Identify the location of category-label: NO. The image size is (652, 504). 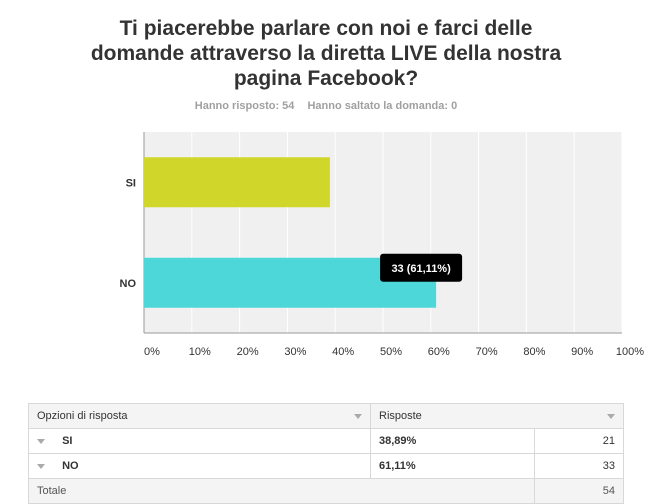
(128, 284).